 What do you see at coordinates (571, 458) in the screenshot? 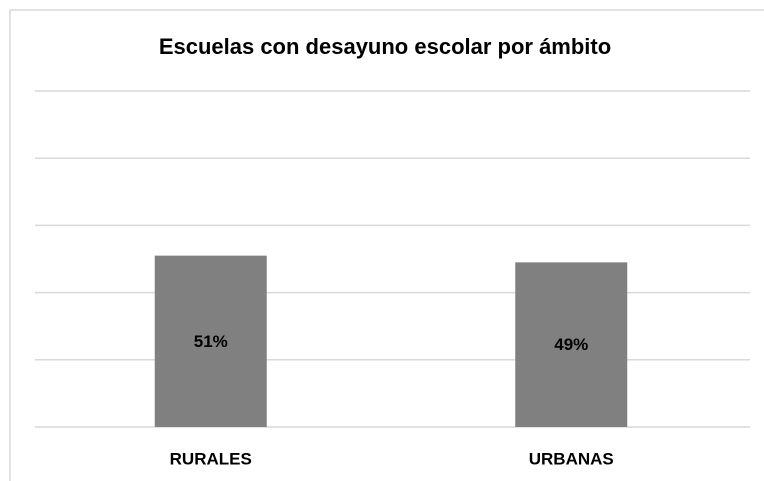
I see `x-tick-label: URBANAS` at bounding box center [571, 458].